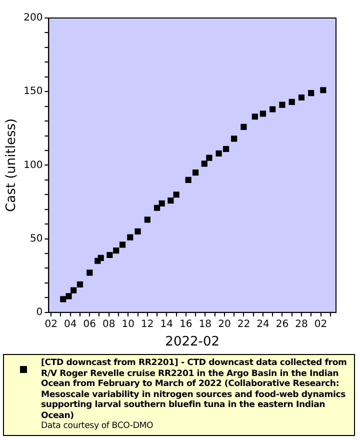  I want to click on x-tick-label: 22, so click(243, 324).